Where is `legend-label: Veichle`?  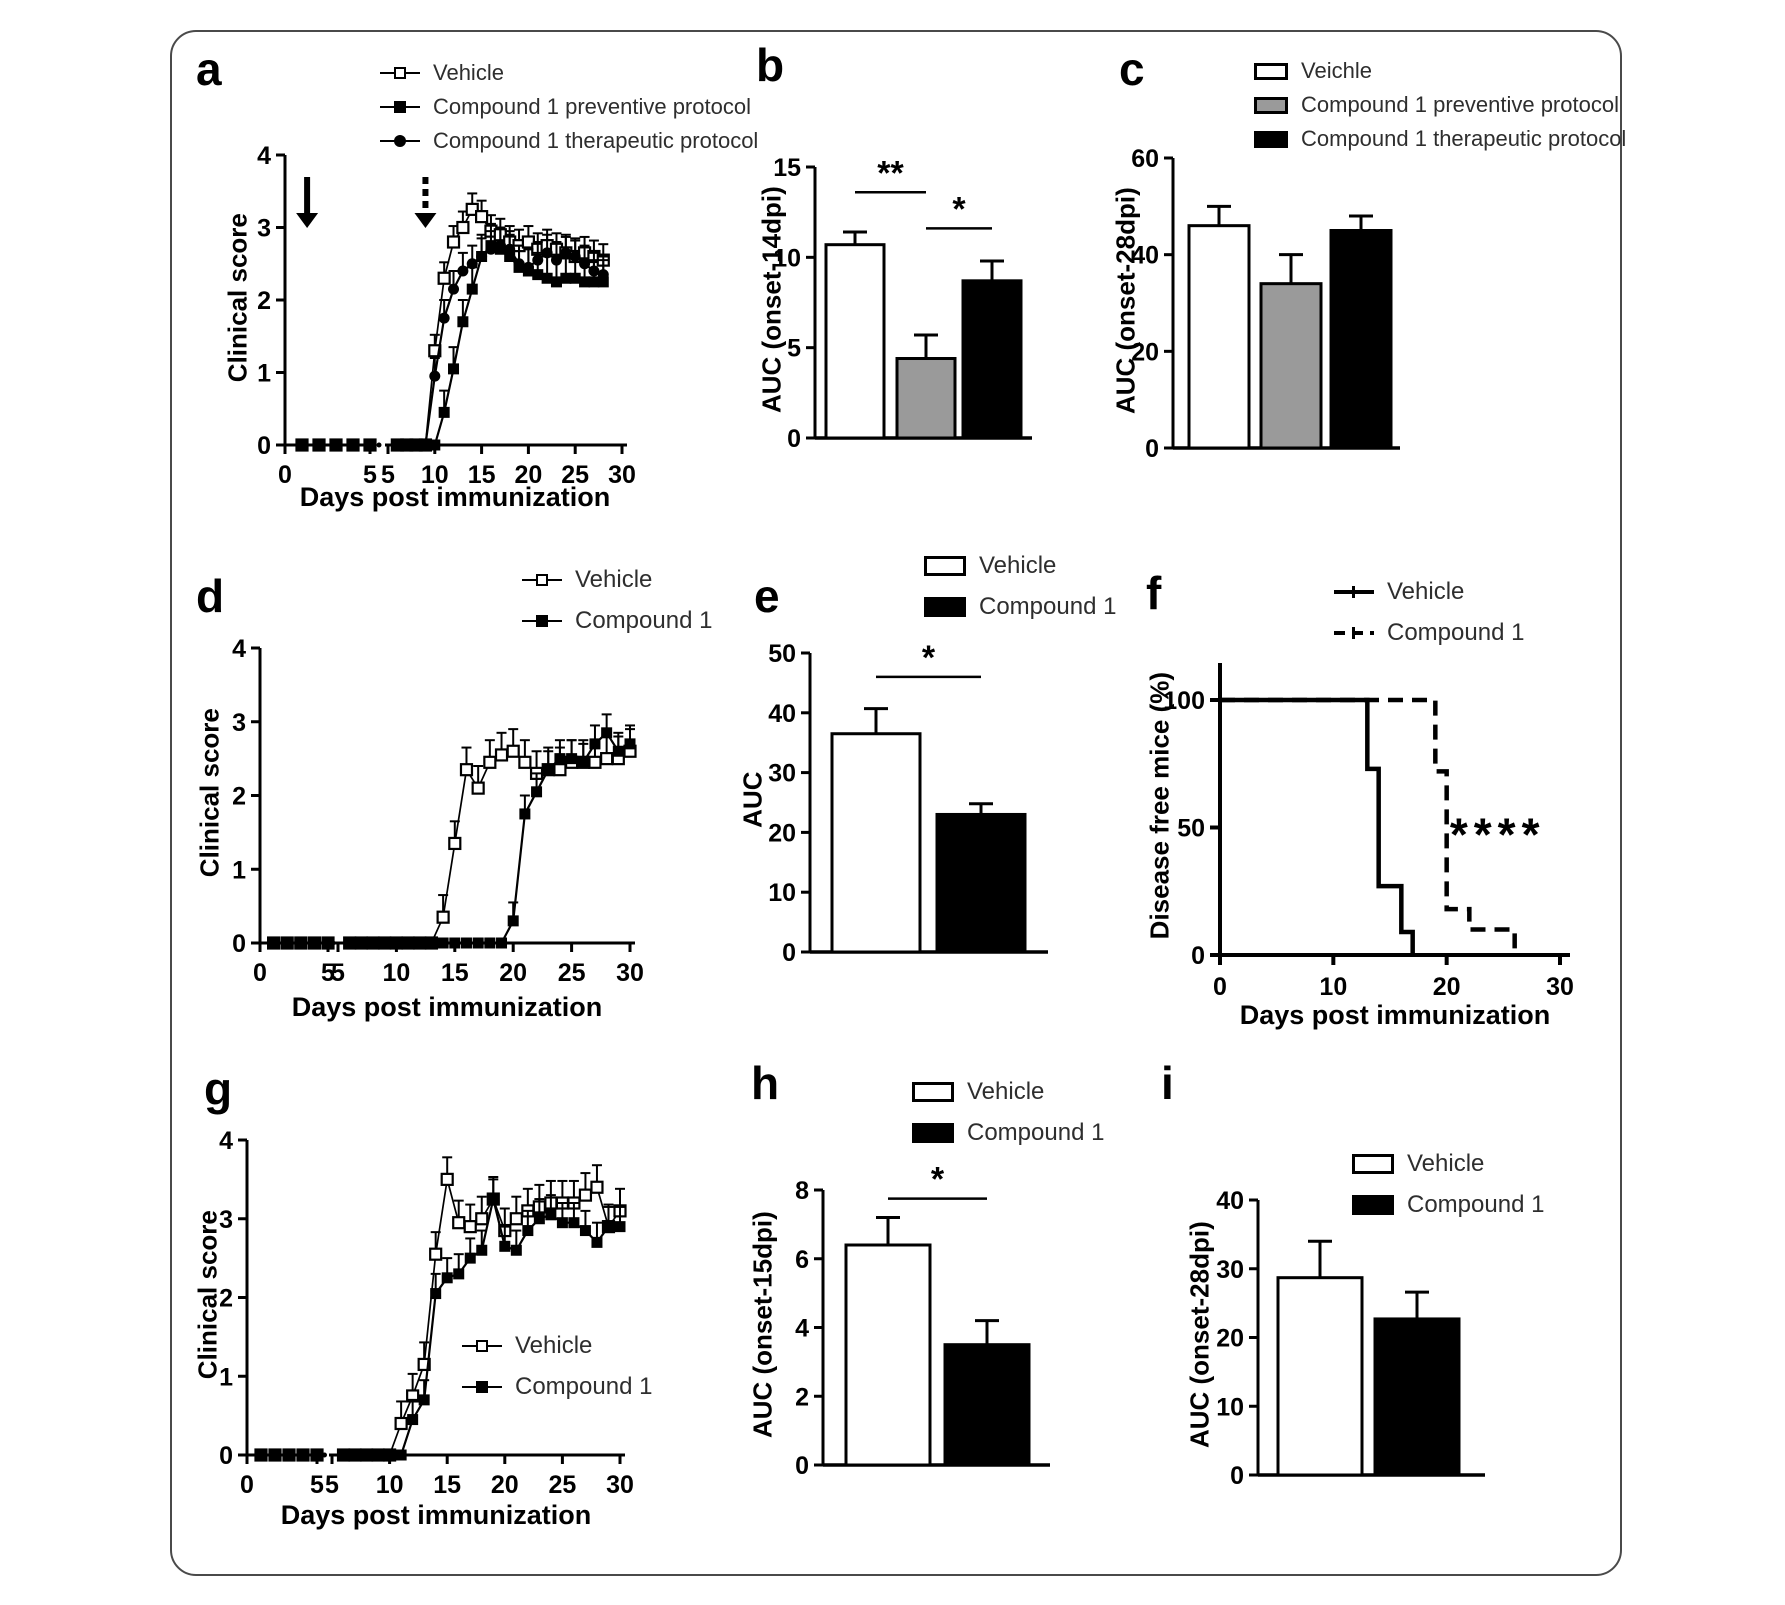
legend-label: Veichle is located at coordinates (1336, 70).